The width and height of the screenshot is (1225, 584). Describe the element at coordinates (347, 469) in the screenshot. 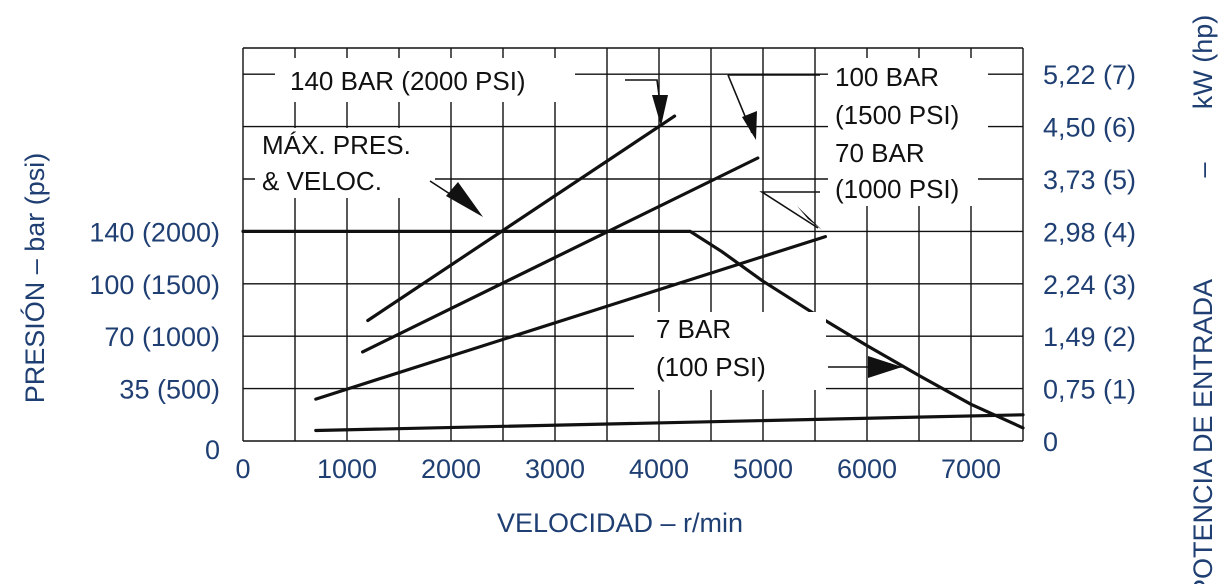

I see `x-tick-label: 1000` at that location.